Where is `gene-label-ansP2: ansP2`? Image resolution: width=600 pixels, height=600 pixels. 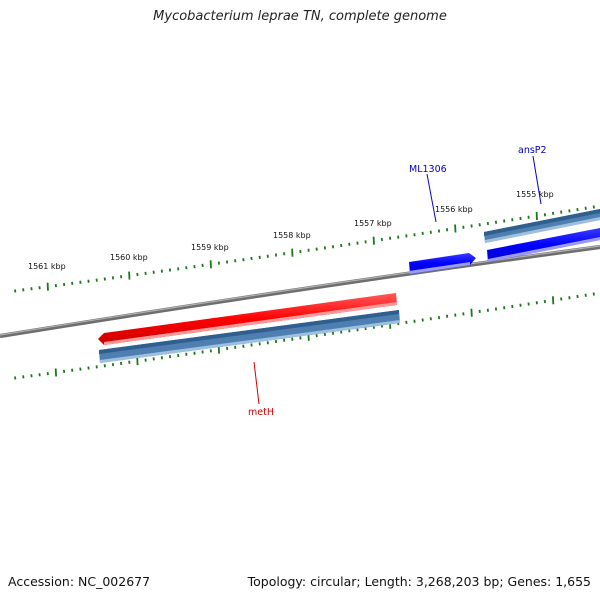
gene-label-ansP2: ansP2 is located at coordinates (532, 150).